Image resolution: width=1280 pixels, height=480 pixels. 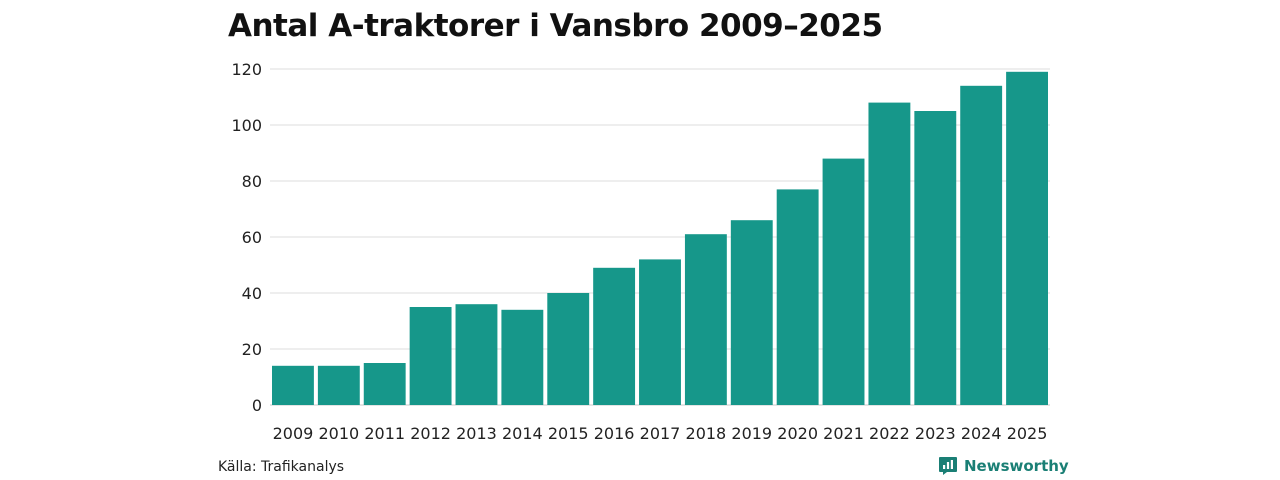 I want to click on x-tick-label: 2017, so click(x=660, y=433).